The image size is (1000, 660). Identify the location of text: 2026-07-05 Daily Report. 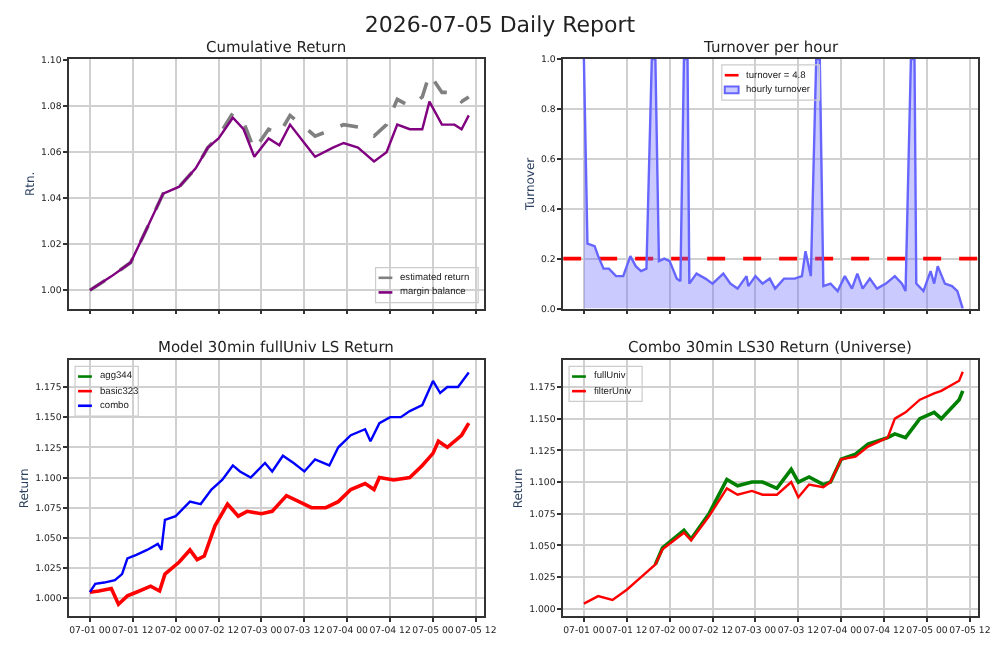
(500, 24).